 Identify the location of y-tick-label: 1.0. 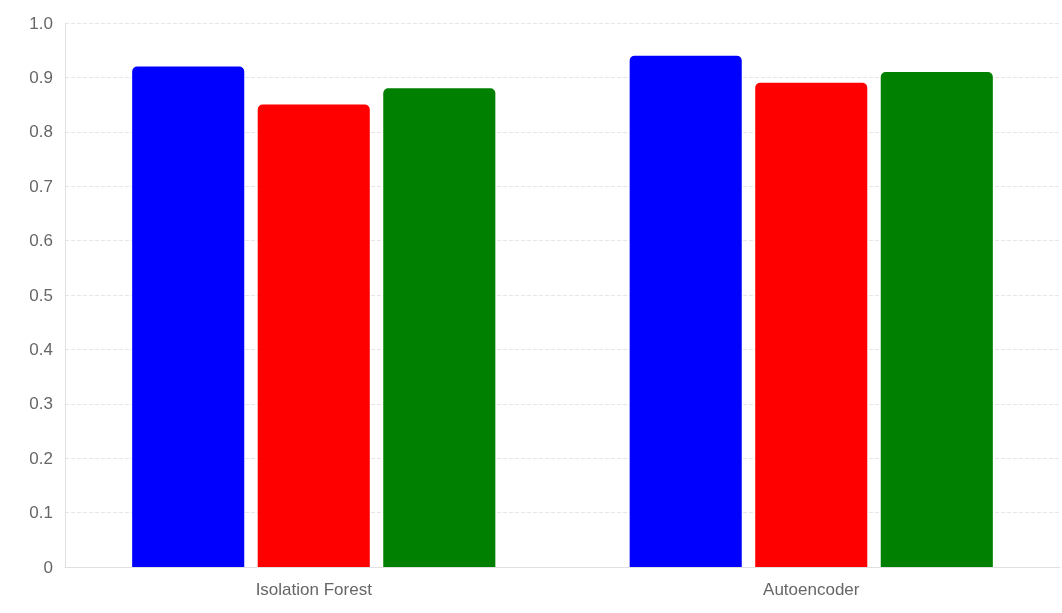
(41, 23).